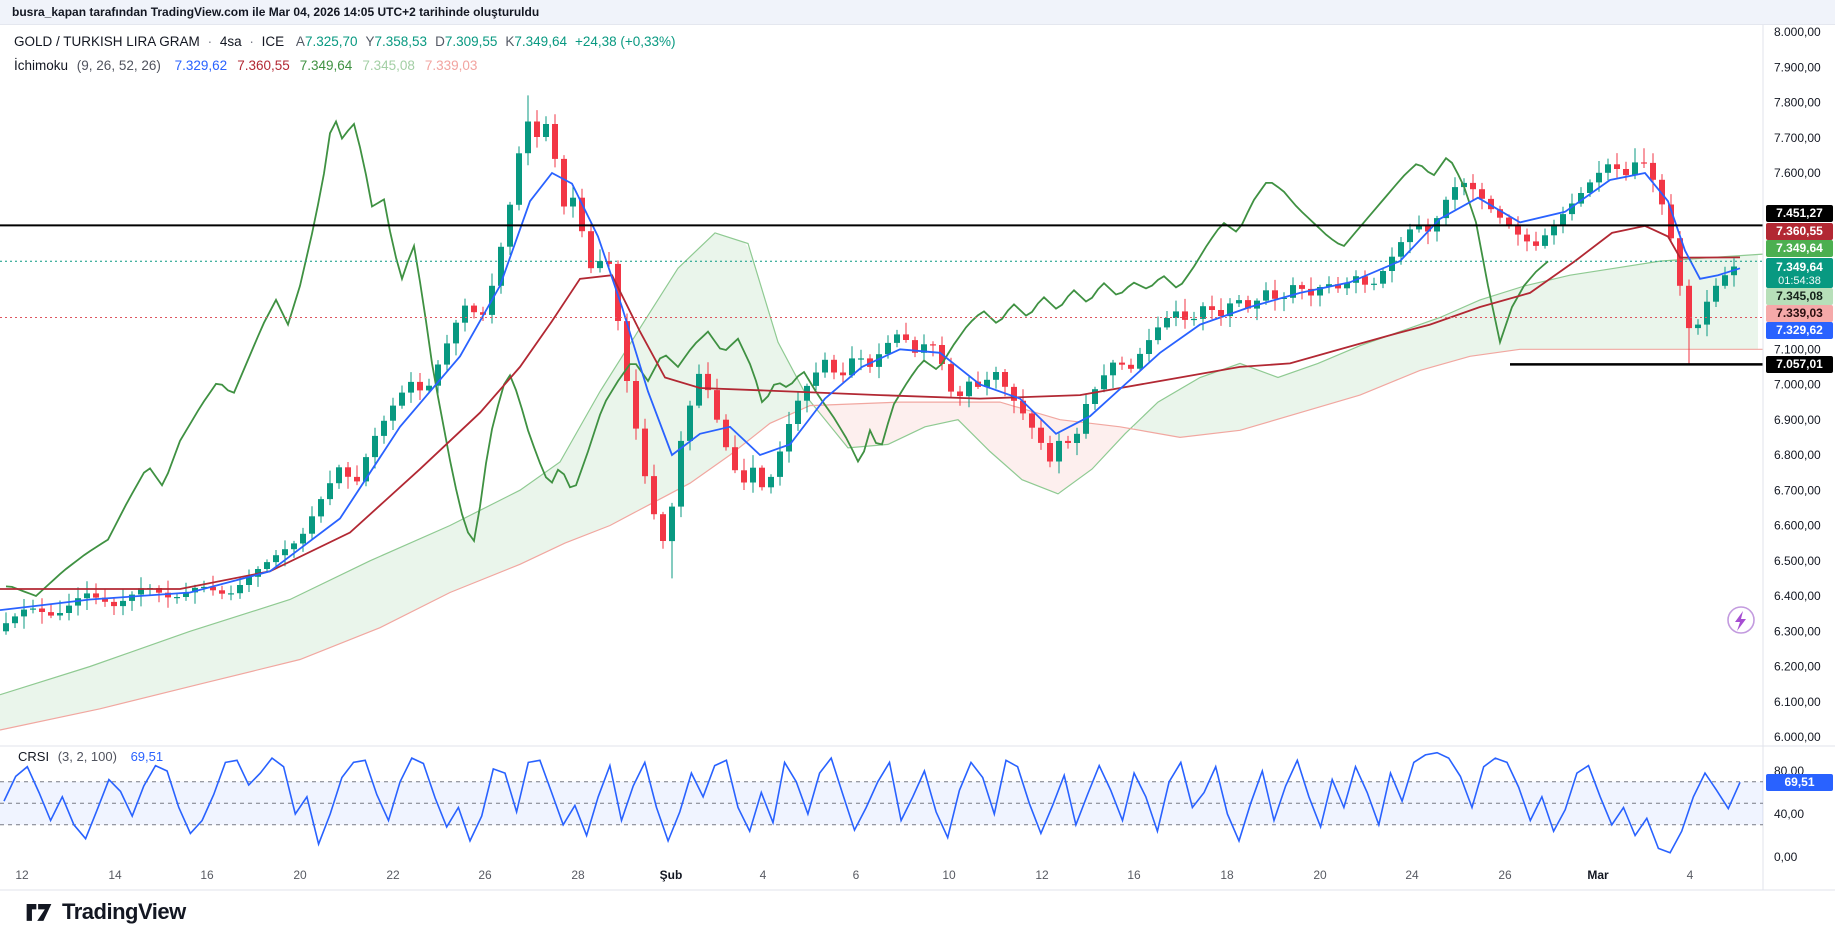  I want to click on price-badge-senkou-a: 7.345,08, so click(1799, 296).